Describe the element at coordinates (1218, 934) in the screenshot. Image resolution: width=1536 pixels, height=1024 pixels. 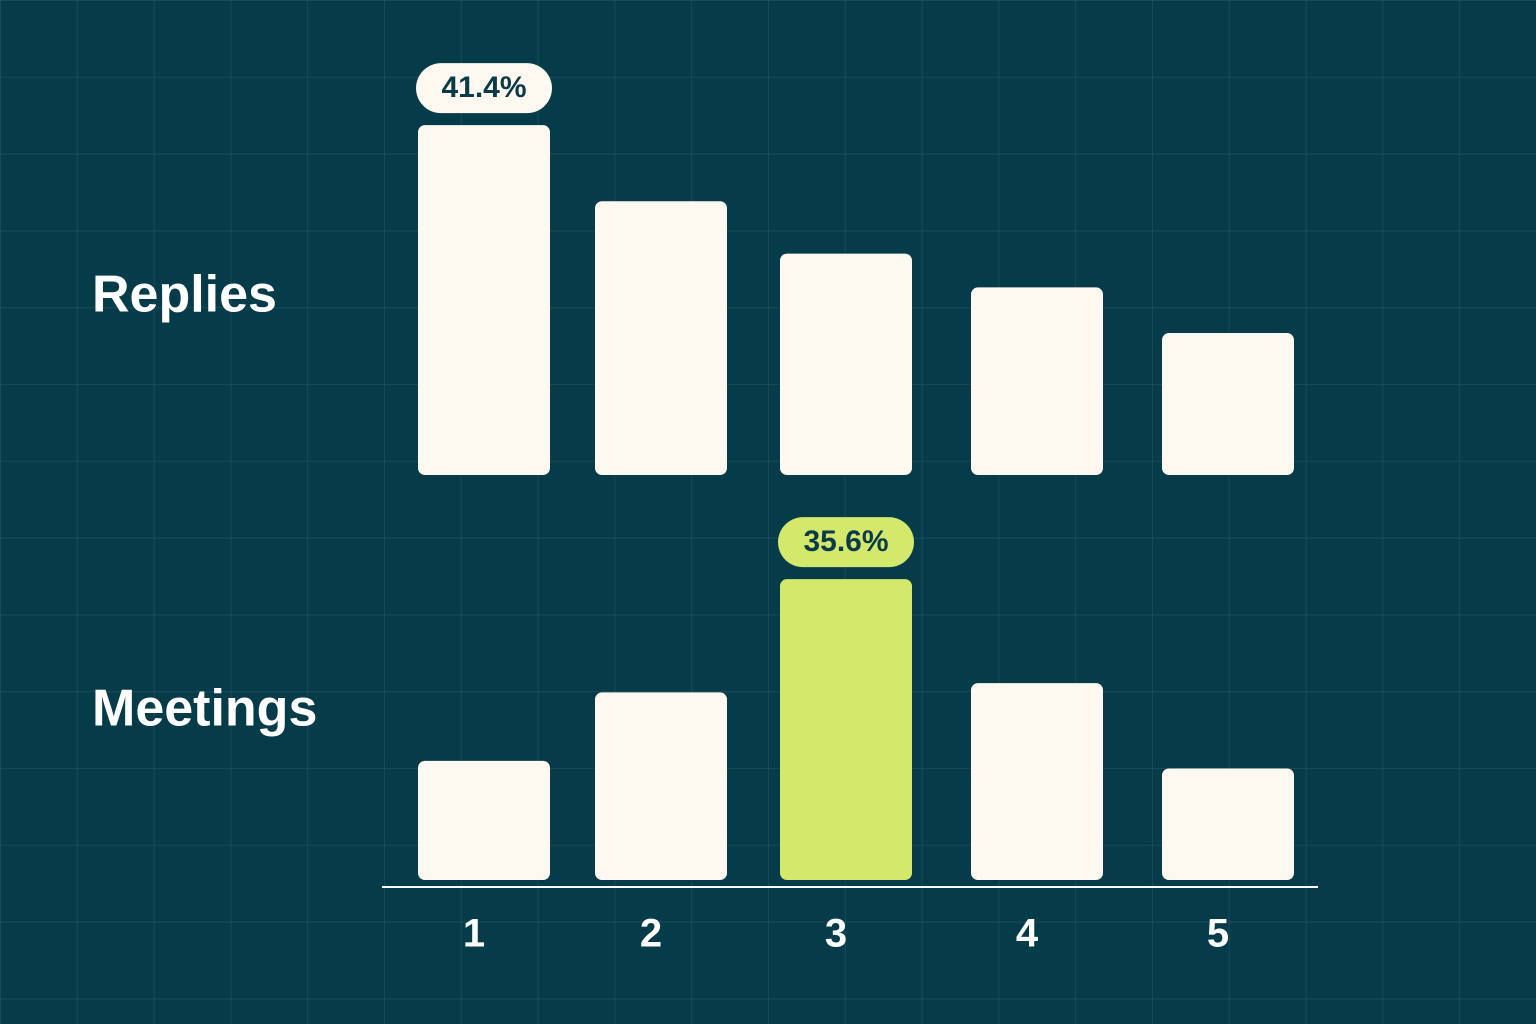
I see `x-tick-label: 5` at that location.